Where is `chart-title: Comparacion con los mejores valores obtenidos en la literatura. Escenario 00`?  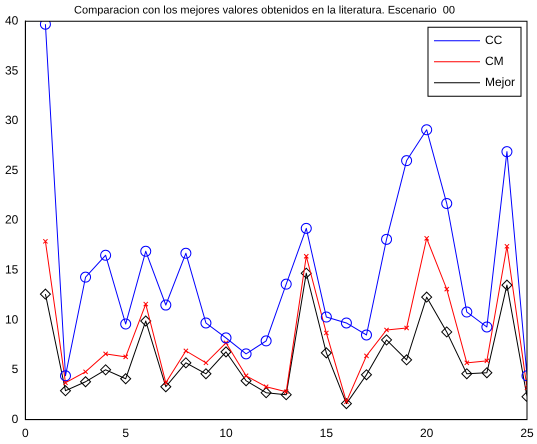 chart-title: Comparacion con los mejores valores obtenidos en la literatura. Escenario 00 is located at coordinates (264, 10).